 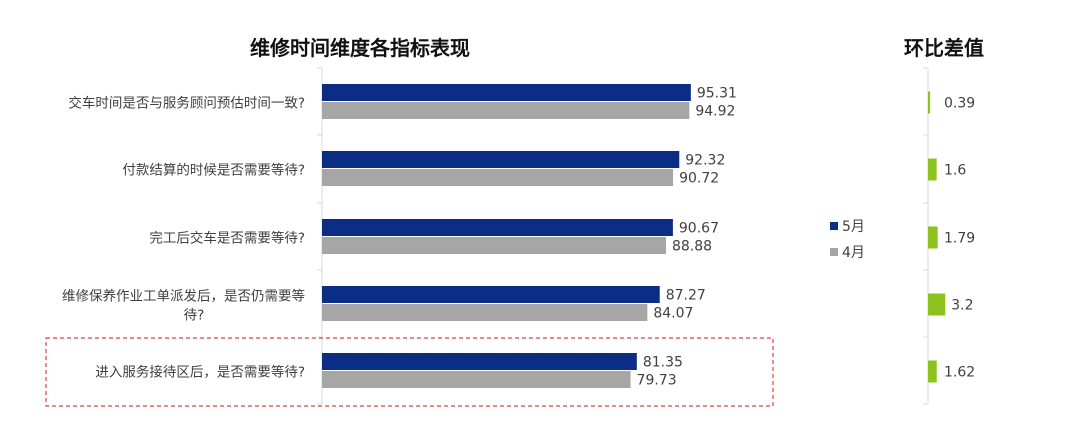 I want to click on bar-value-label: 79.73, so click(x=657, y=381).